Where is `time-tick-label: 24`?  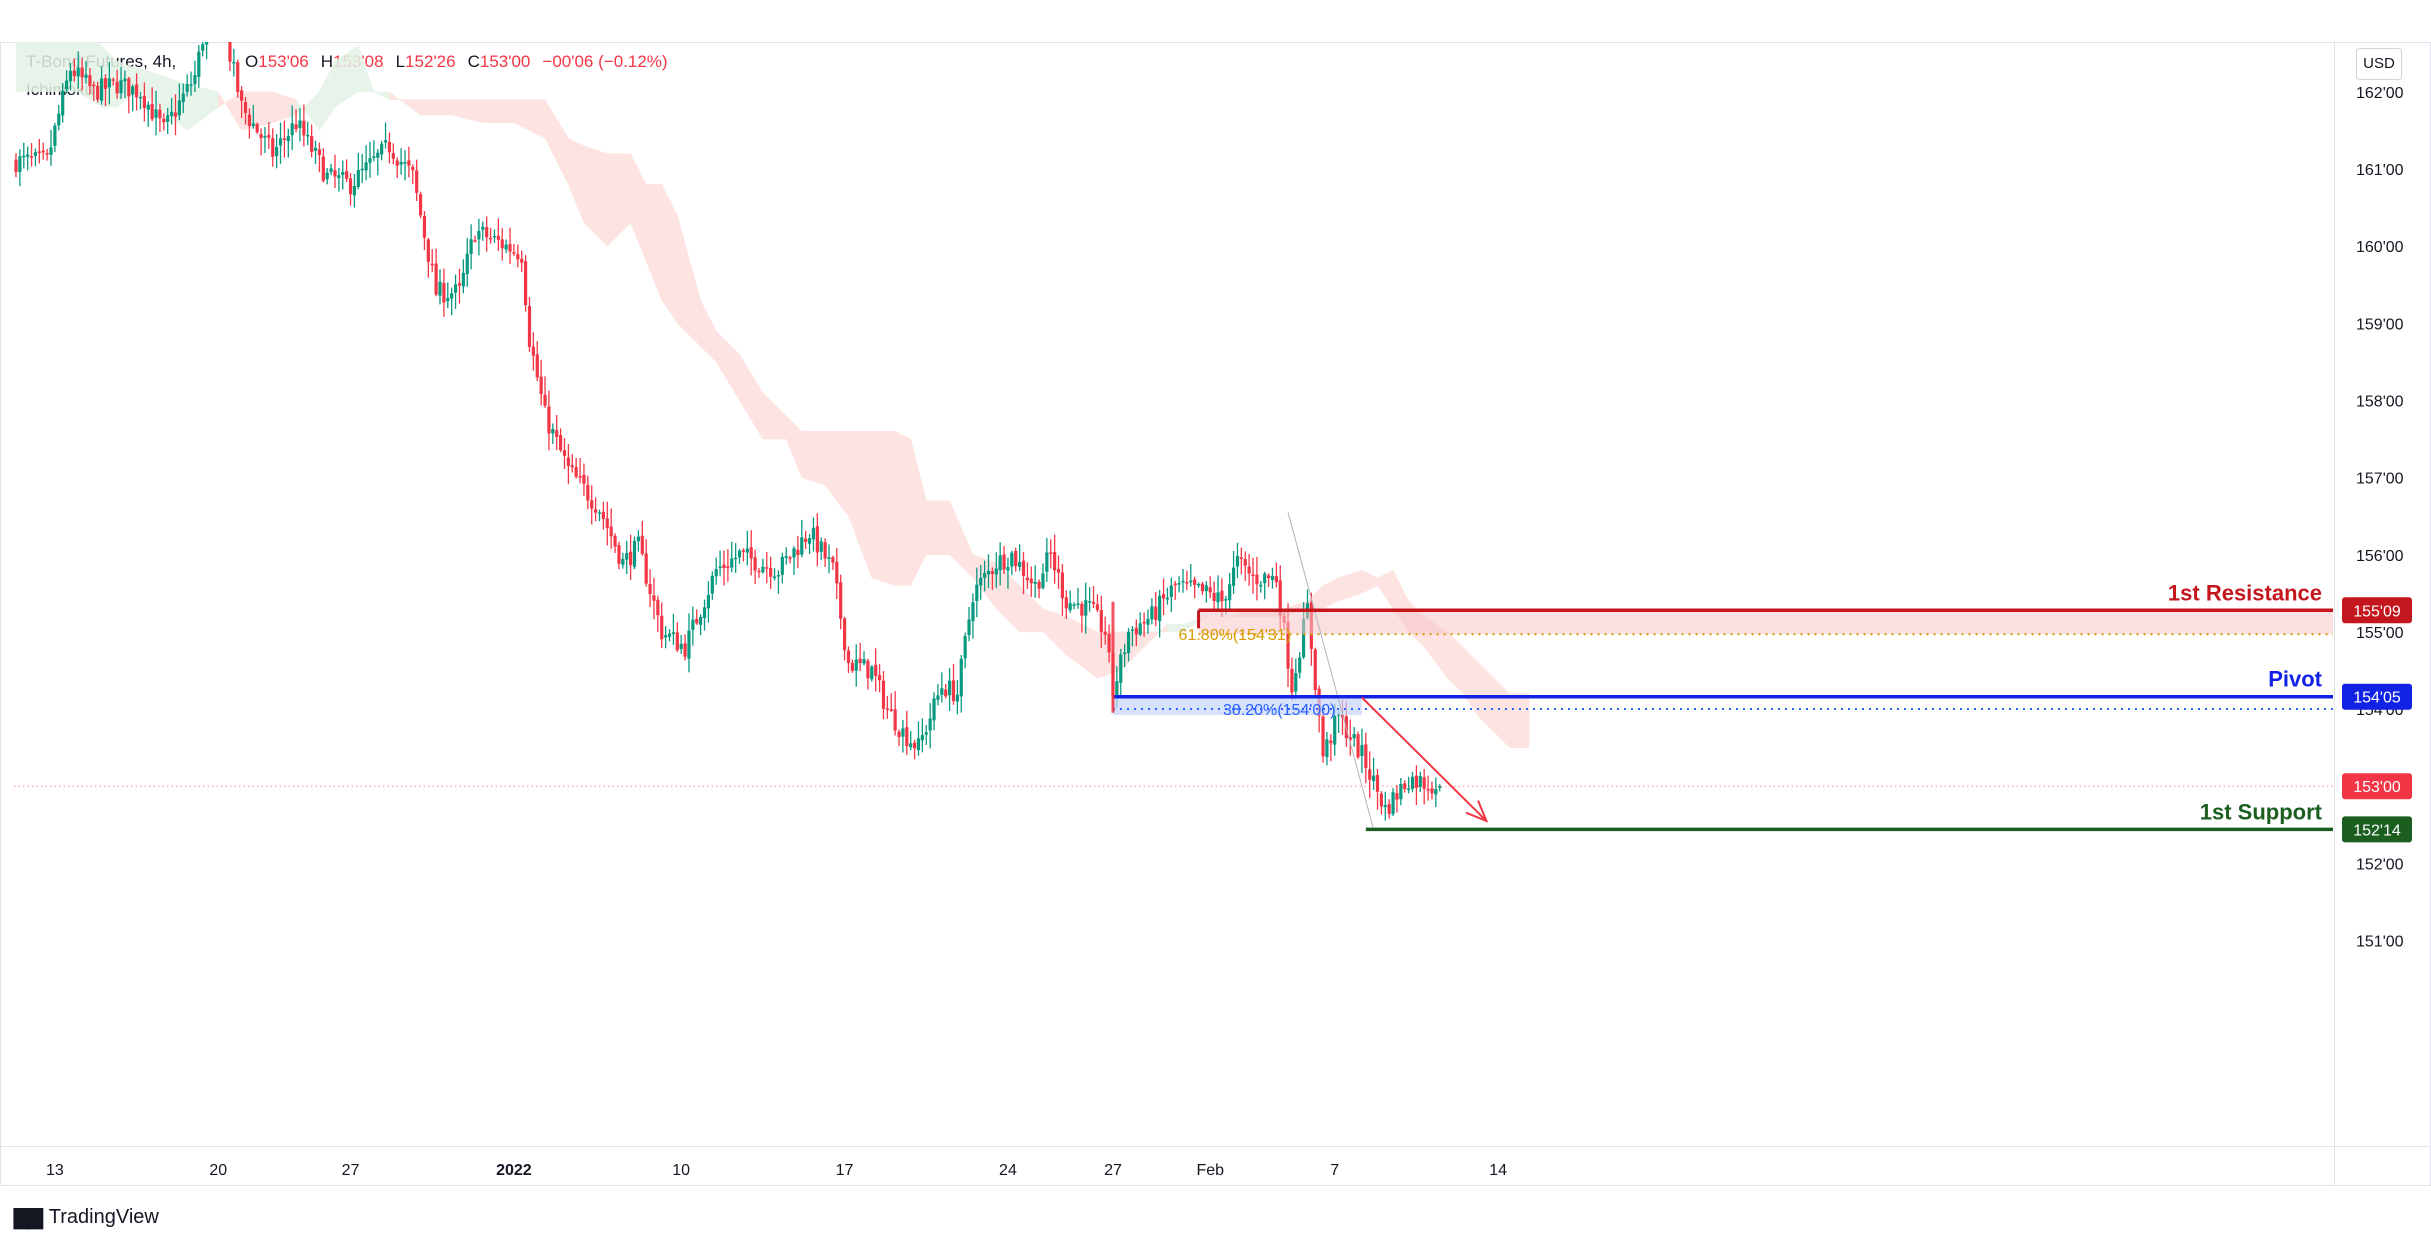
time-tick-label: 24 is located at coordinates (1008, 1170).